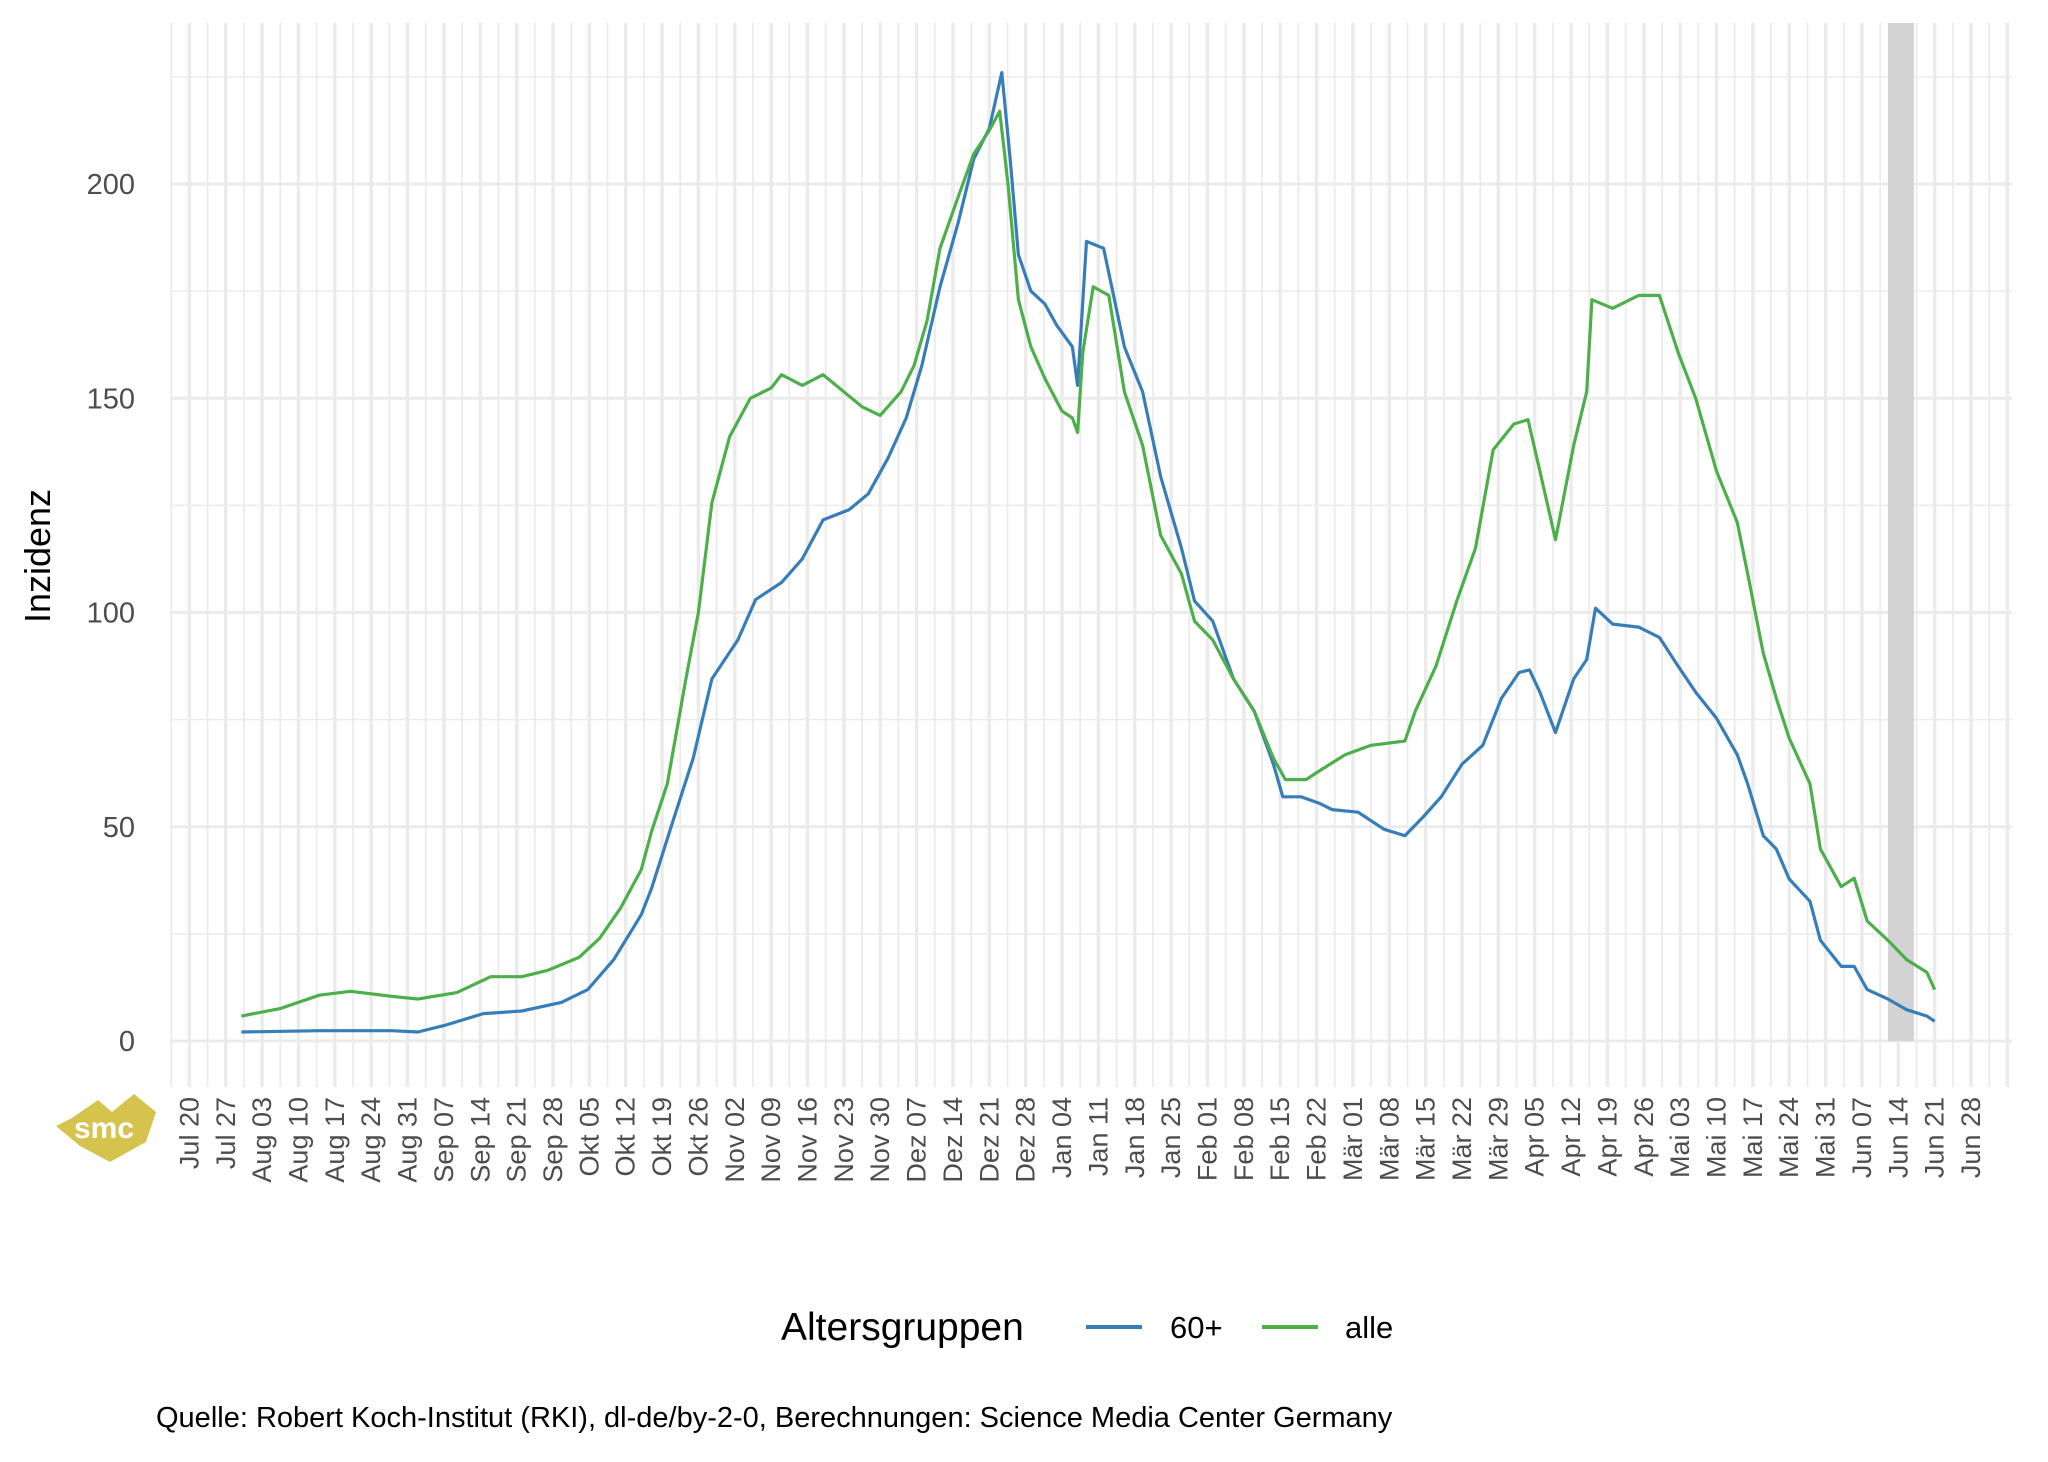  I want to click on logo: smc, so click(106, 1128).